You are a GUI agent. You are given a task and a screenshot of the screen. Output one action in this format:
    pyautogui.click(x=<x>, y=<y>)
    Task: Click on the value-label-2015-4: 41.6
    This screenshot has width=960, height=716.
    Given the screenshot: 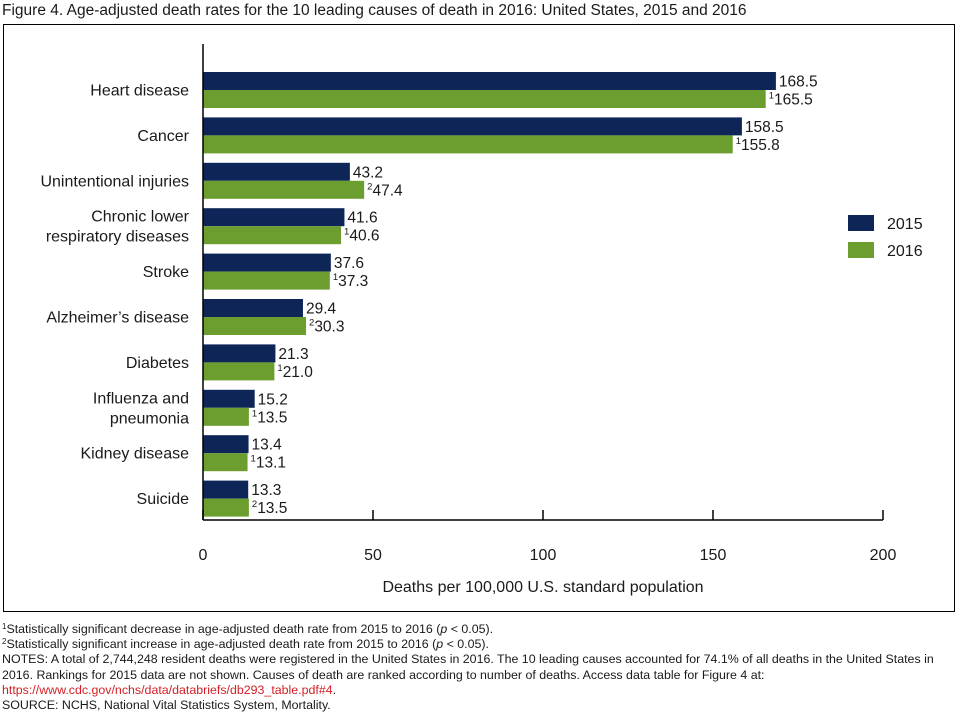 What is the action you would take?
    pyautogui.click(x=362, y=218)
    